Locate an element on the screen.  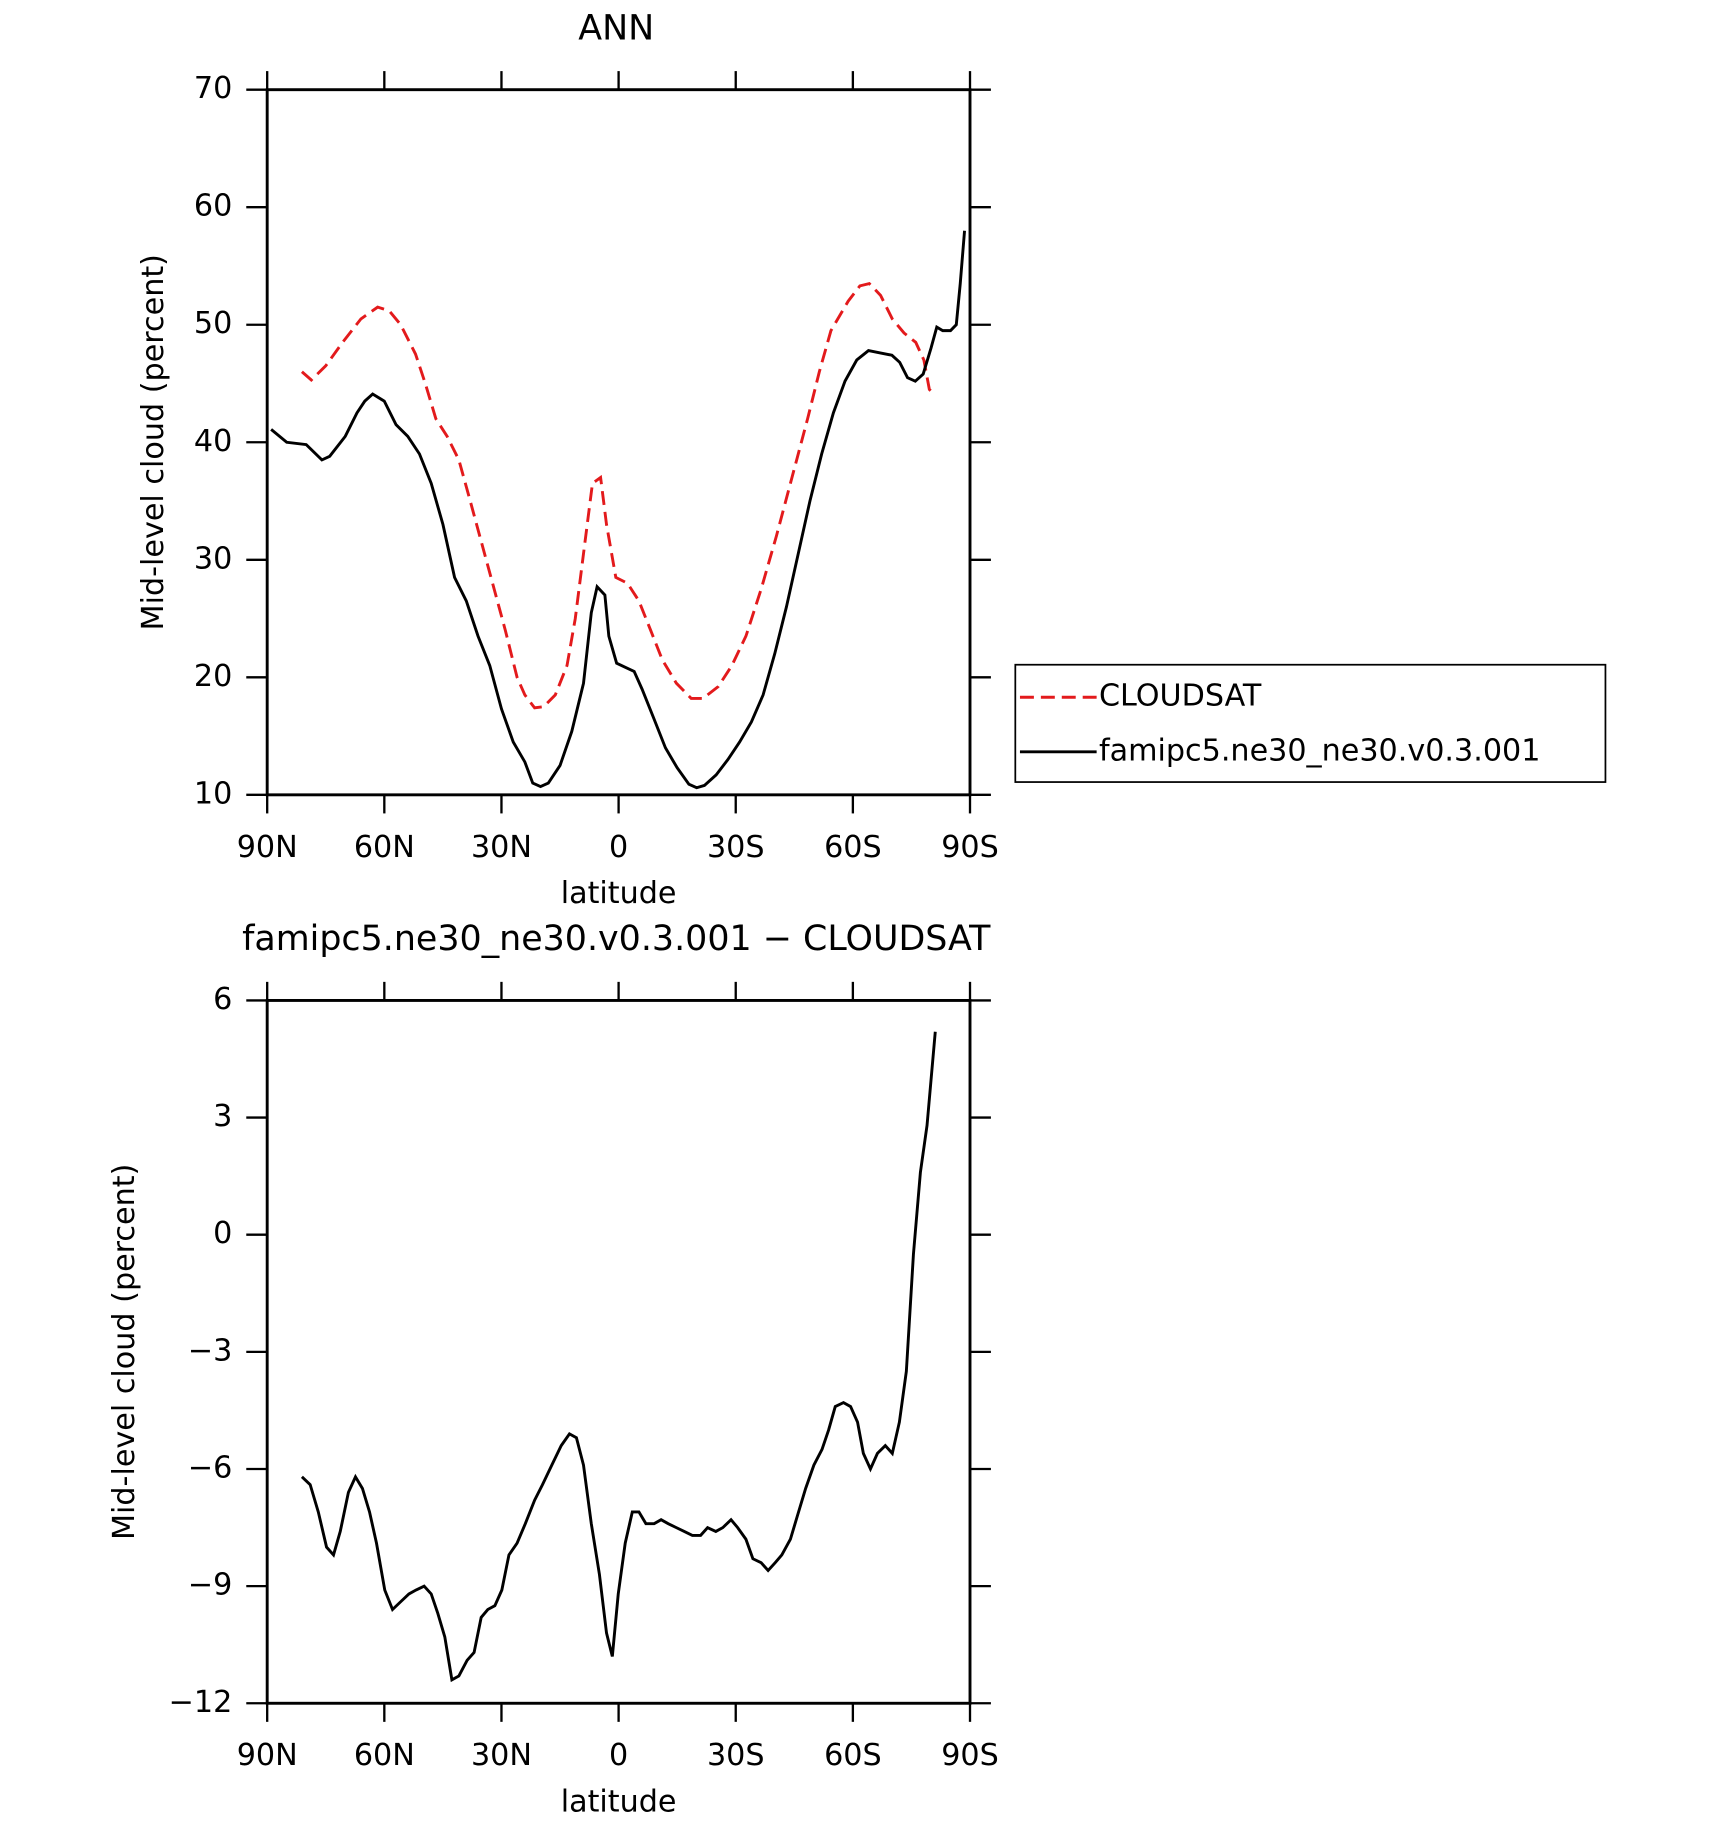
y-tick-label: 40 is located at coordinates (213, 441).